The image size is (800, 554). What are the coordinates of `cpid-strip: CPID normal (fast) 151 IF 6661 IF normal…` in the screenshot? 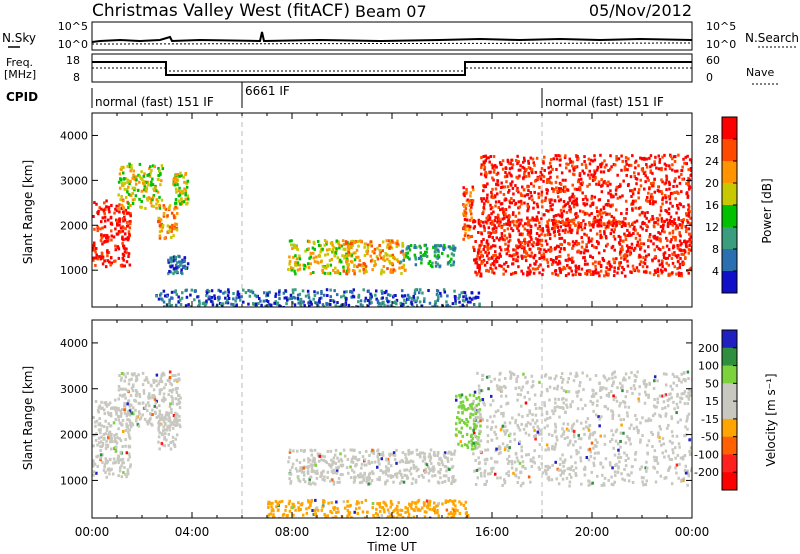 It's located at (335, 95).